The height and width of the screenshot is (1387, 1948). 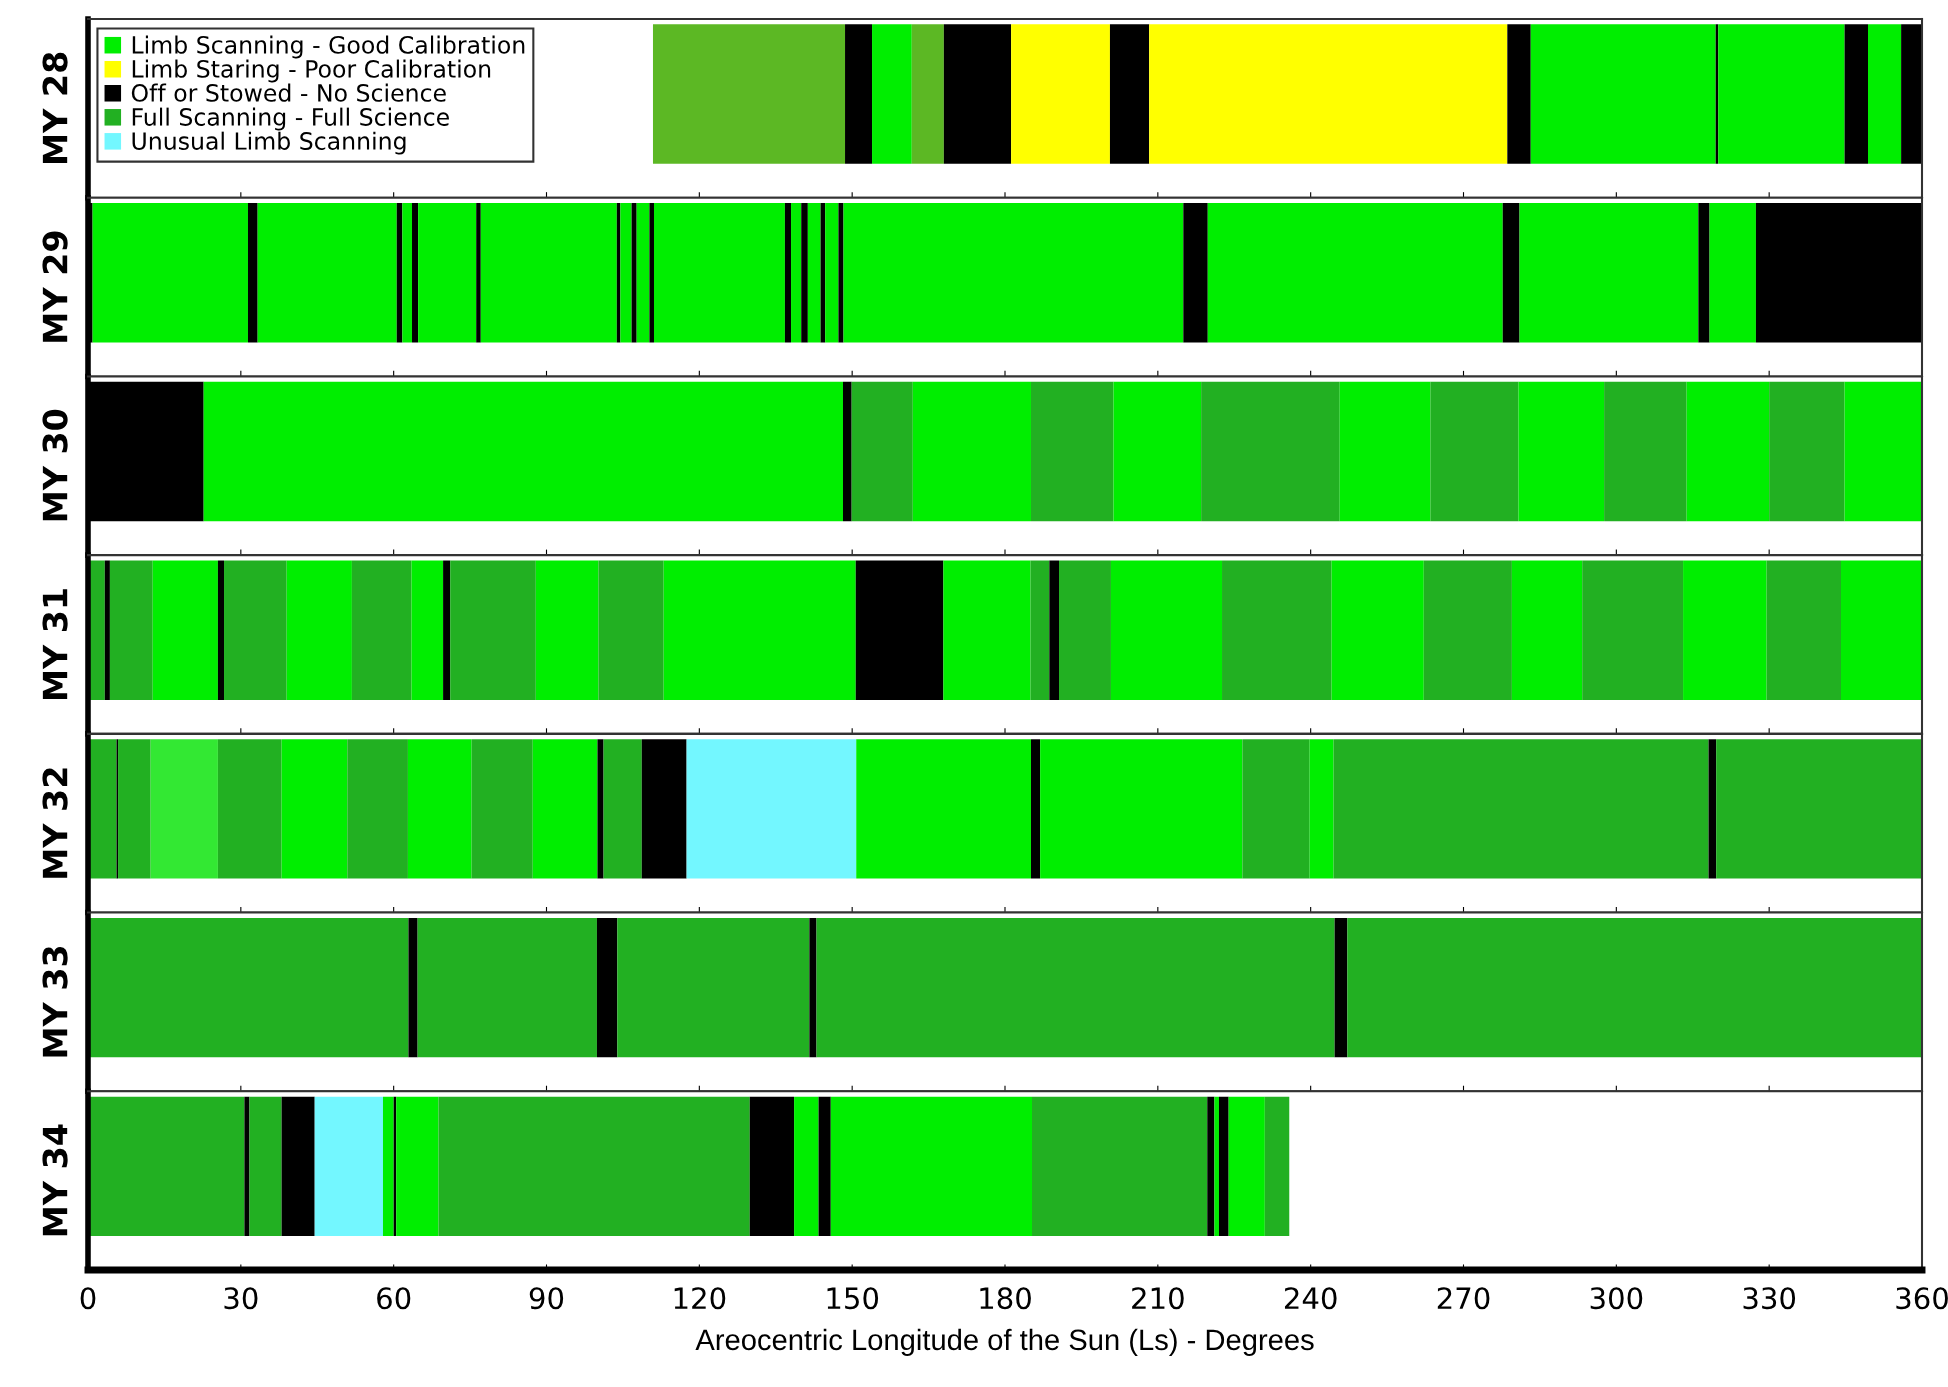 What do you see at coordinates (55, 823) in the screenshot?
I see `y-tick-label: MY 32` at bounding box center [55, 823].